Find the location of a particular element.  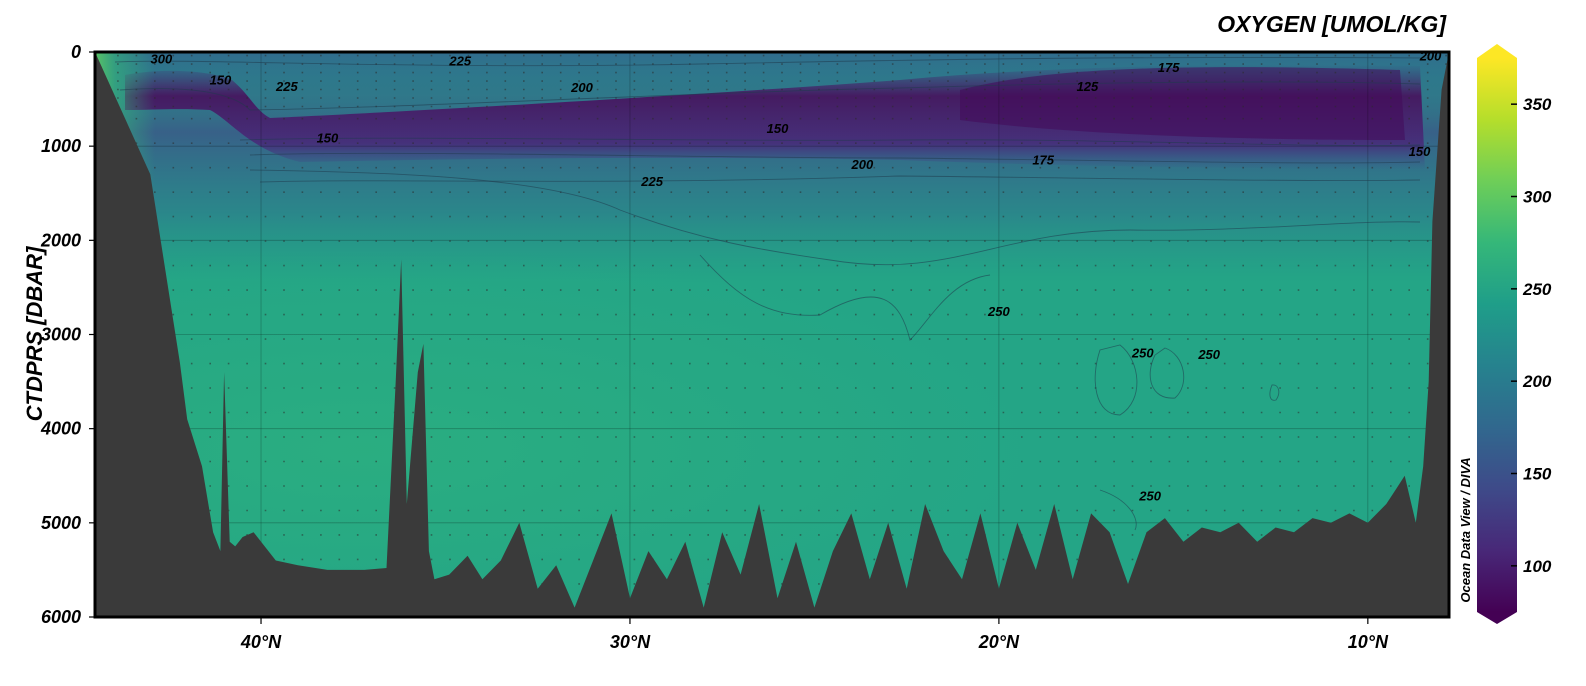

colorbar-tick-label: 250 is located at coordinates (1537, 289).